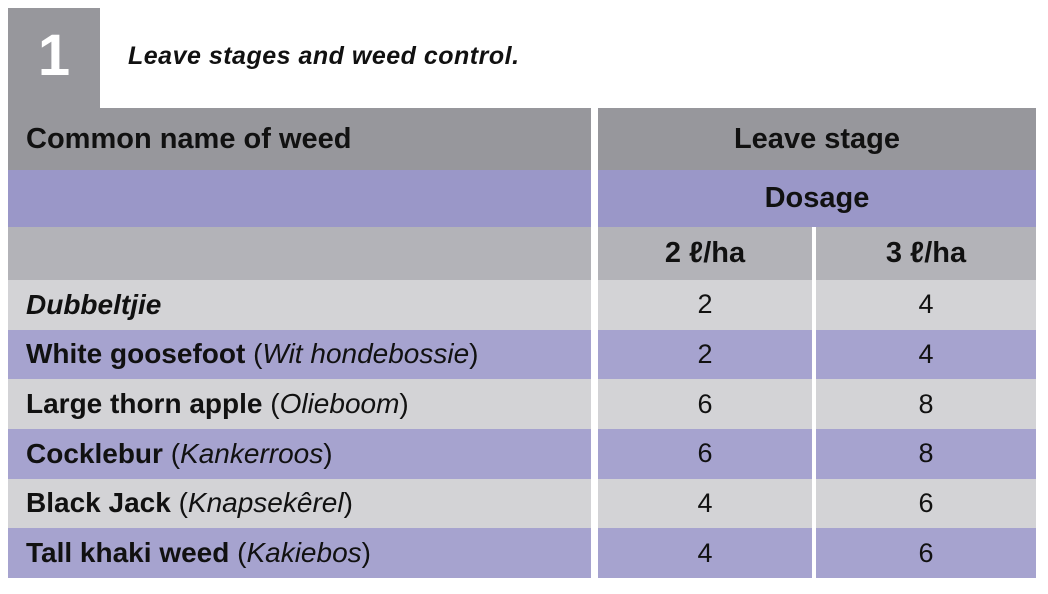  What do you see at coordinates (144, 404) in the screenshot?
I see `weed-common-name: Large thorn apple` at bounding box center [144, 404].